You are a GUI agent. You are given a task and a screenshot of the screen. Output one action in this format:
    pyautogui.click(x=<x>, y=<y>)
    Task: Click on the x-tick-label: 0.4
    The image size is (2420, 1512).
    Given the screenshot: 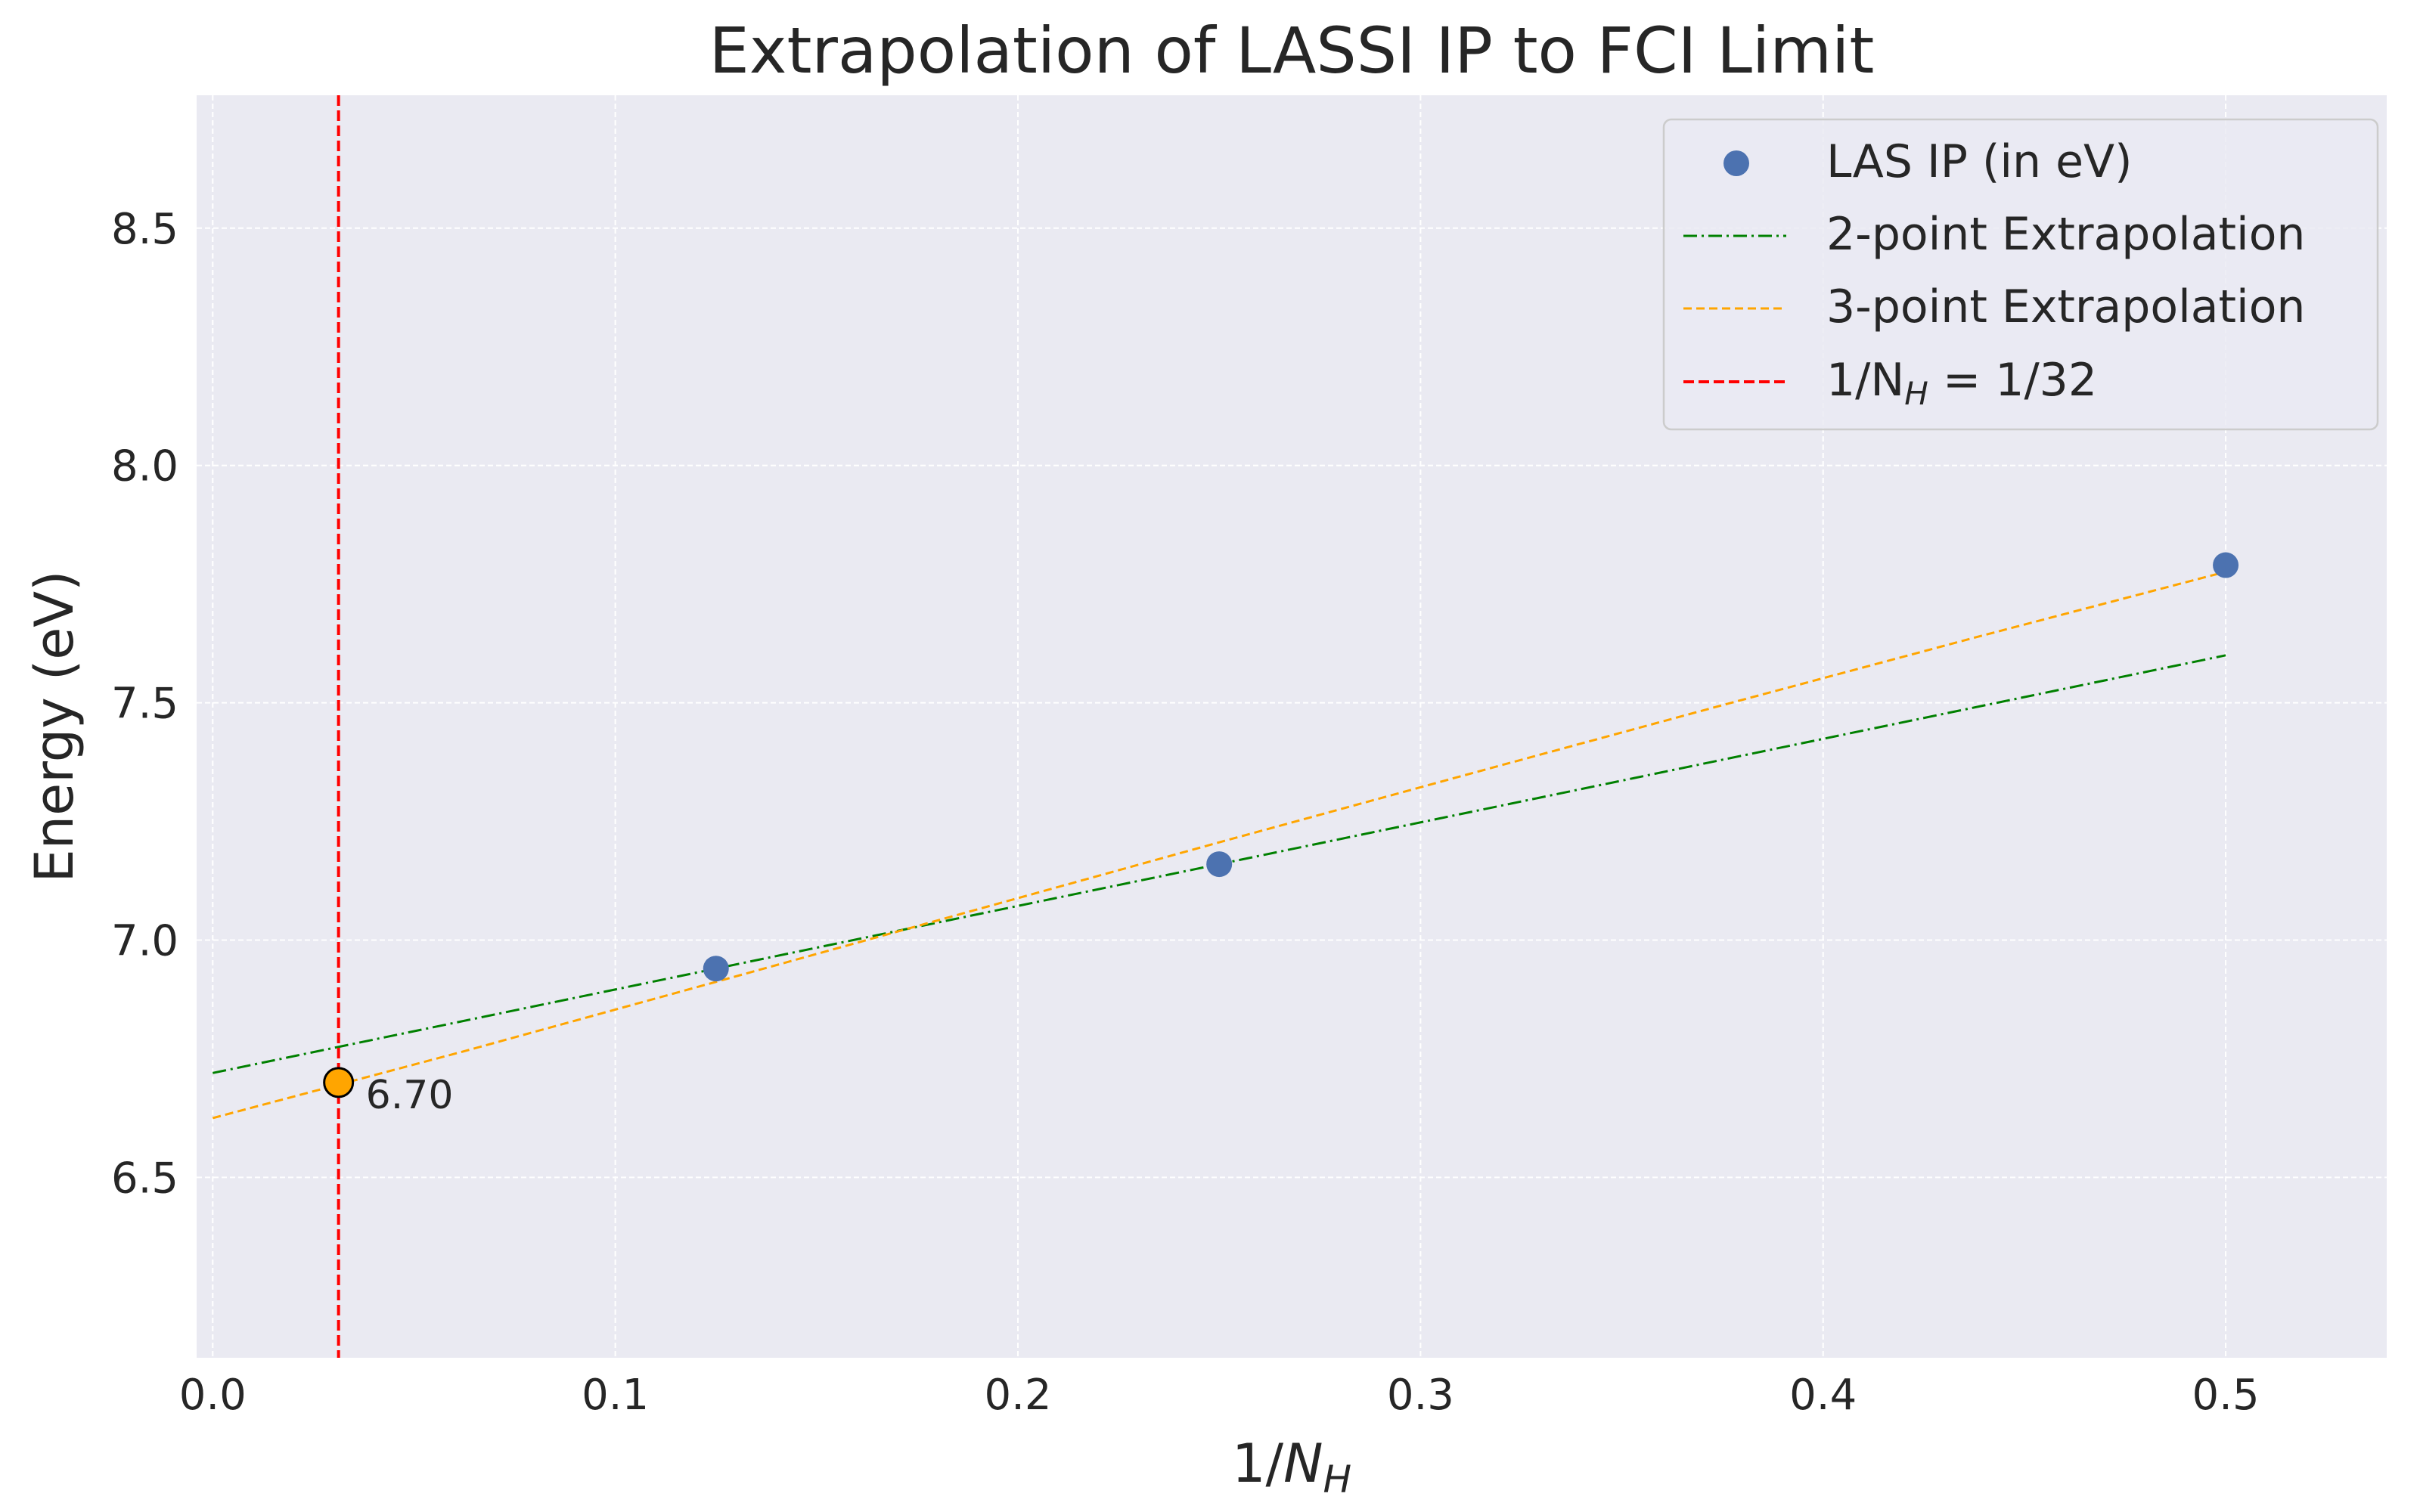 What is the action you would take?
    pyautogui.click(x=1823, y=1395)
    